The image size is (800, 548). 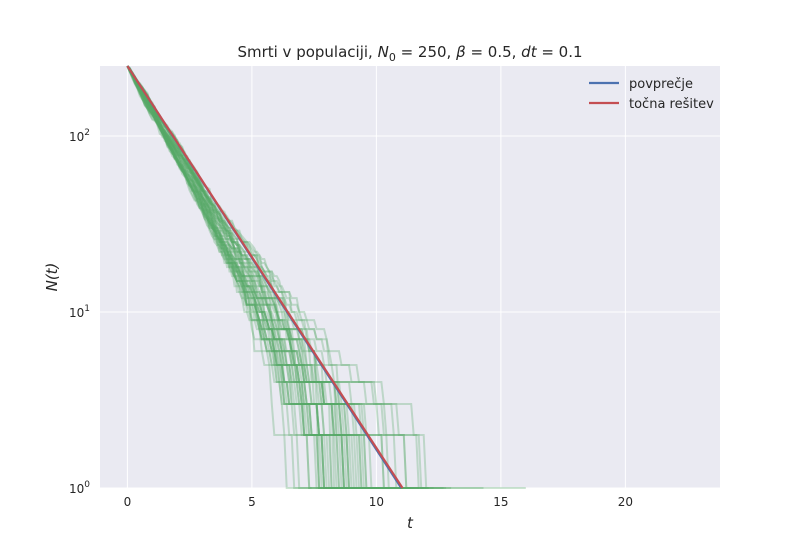 I want to click on y-tick-labels: 10⁰ 10¹ 10², so click(x=79, y=312).